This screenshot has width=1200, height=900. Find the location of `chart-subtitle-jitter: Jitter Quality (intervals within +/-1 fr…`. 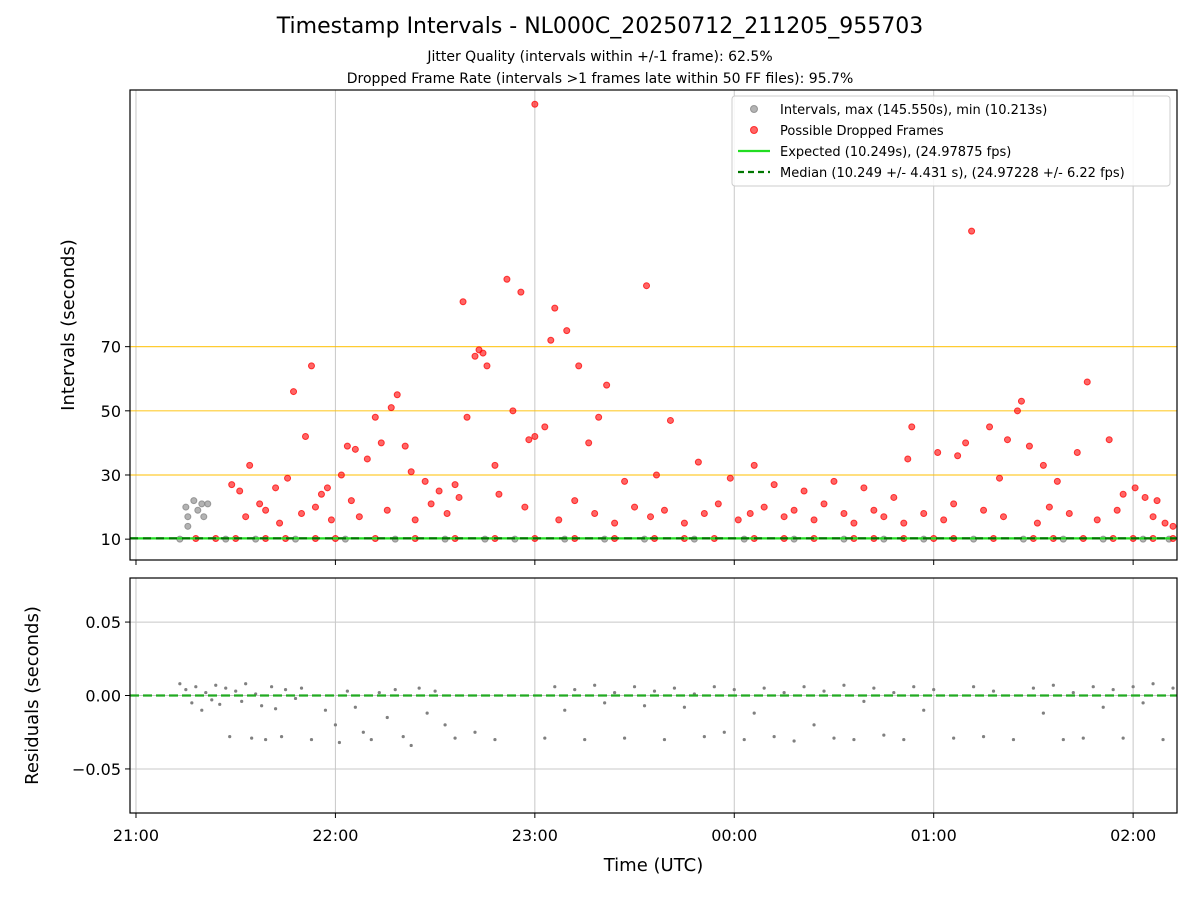

chart-subtitle-jitter: Jitter Quality (intervals within +/-1 fr… is located at coordinates (600, 57).